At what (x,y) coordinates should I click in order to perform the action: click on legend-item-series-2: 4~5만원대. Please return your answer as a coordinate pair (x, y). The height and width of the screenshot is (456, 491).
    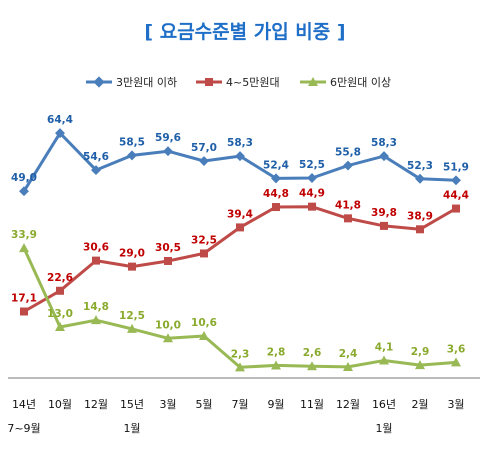
    Looking at the image, I should click on (238, 82).